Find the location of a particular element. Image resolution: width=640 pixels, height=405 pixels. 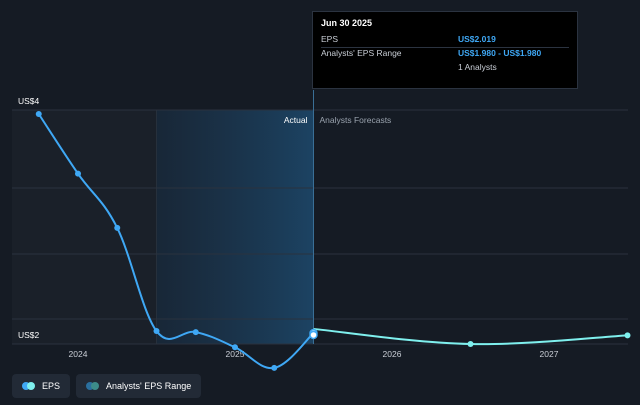

tooltip-divider is located at coordinates (445, 47).